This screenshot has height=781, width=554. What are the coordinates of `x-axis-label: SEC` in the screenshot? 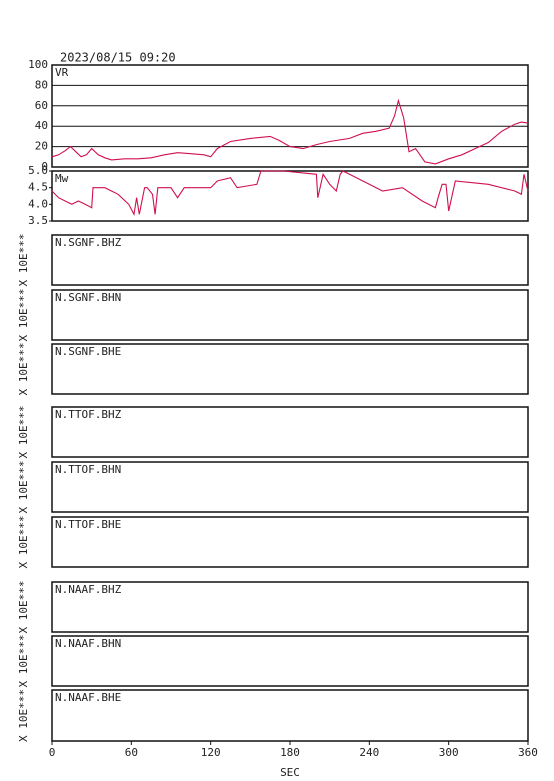 It's located at (290, 772).